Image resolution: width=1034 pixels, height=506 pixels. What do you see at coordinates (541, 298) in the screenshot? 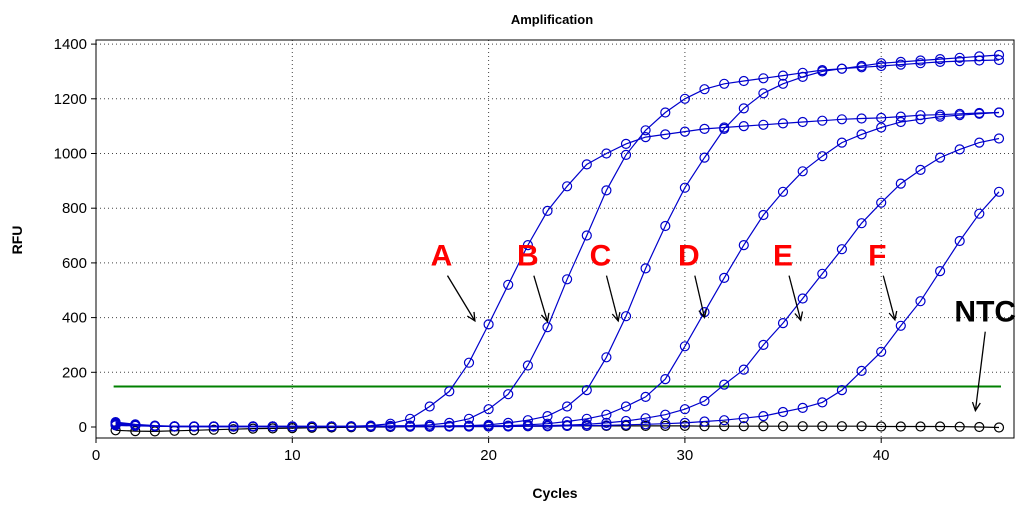
I see `arrow-b` at bounding box center [541, 298].